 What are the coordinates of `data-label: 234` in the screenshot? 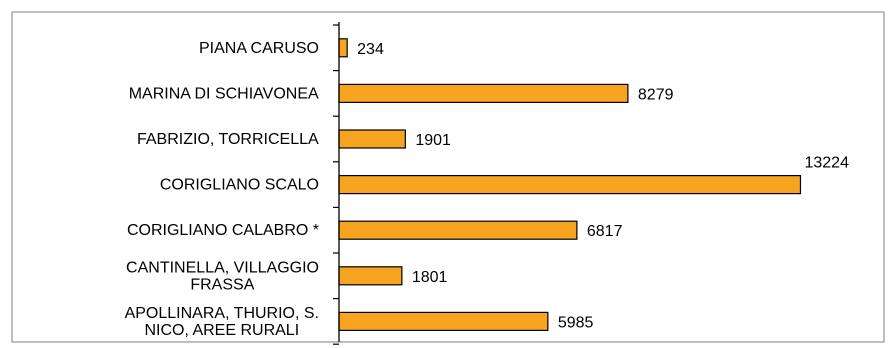 It's located at (370, 49).